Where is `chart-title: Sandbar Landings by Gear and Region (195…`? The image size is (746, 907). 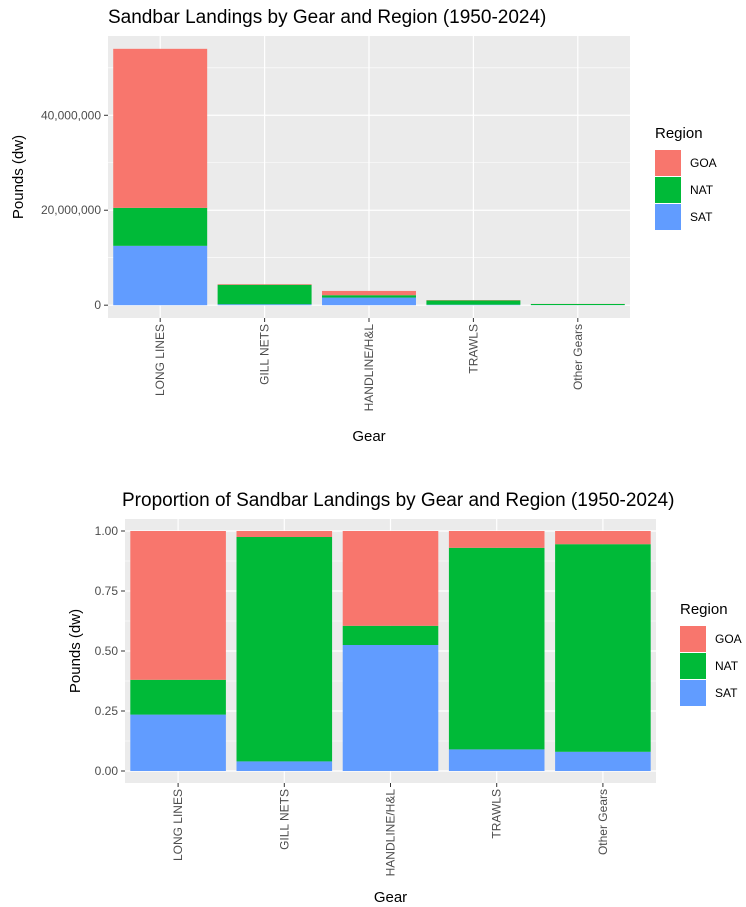
chart-title: Sandbar Landings by Gear and Region (195… is located at coordinates (327, 17).